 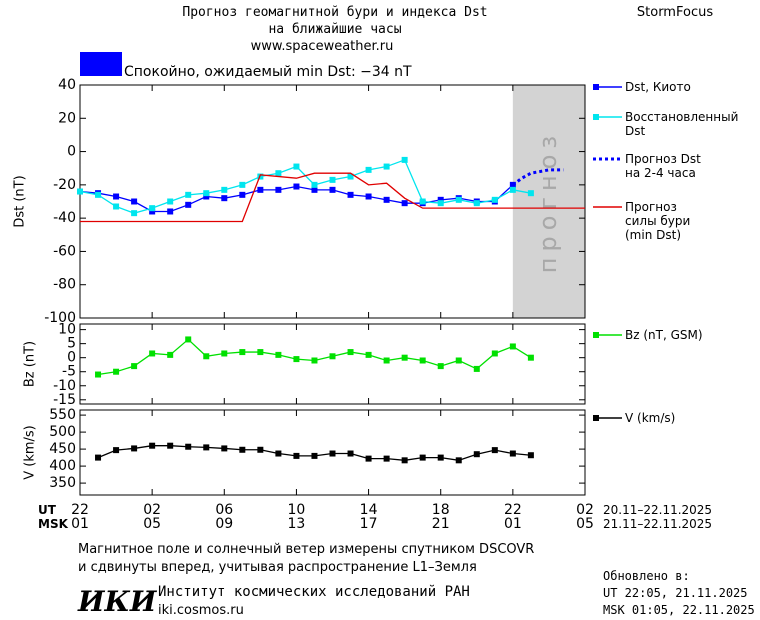 What do you see at coordinates (657, 524) in the screenshot?
I see `x2-date-range: 21.11–22.11.2025` at bounding box center [657, 524].